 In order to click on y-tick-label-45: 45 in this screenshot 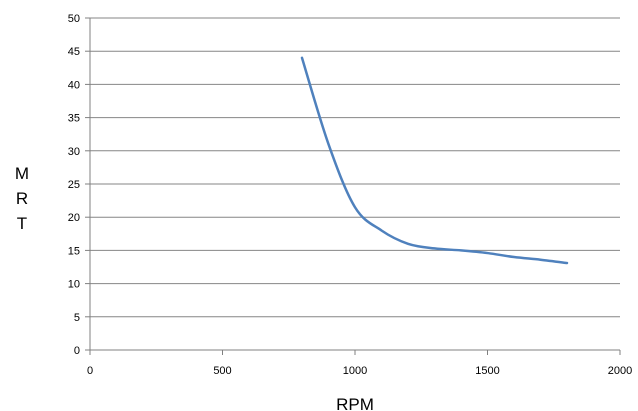, I will do `click(74, 52)`.